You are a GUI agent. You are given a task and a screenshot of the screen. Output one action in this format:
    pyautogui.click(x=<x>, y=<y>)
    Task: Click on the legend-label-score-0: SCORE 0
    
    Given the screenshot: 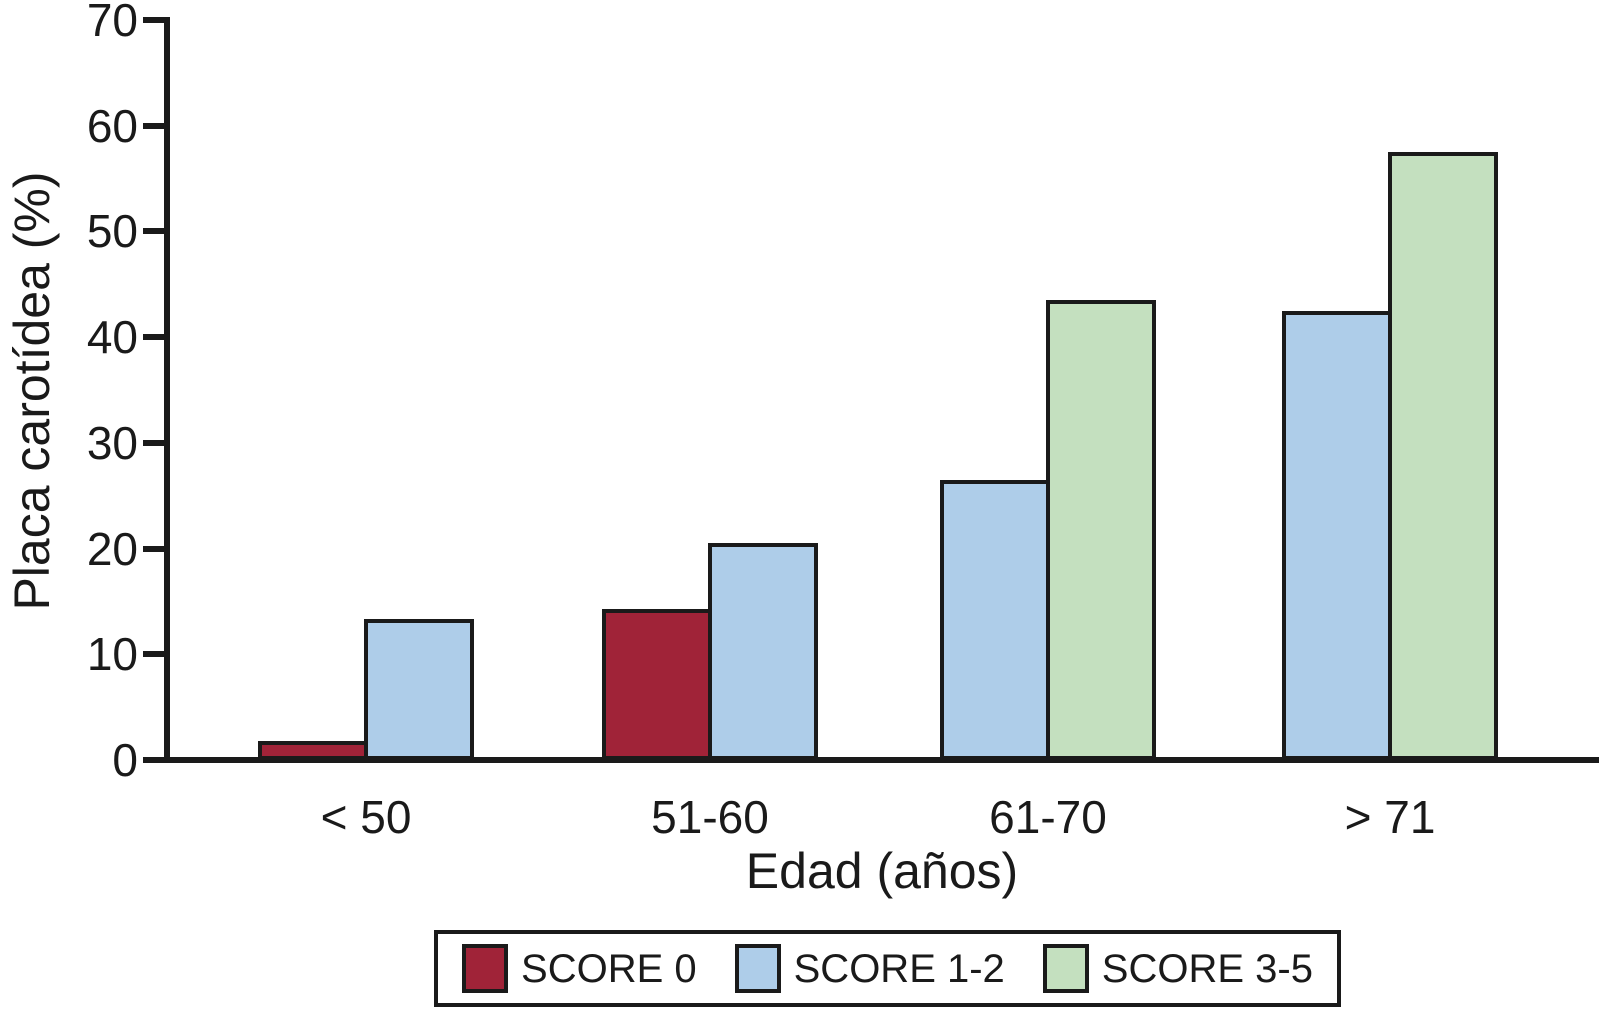 What is the action you would take?
    pyautogui.click(x=609, y=968)
    